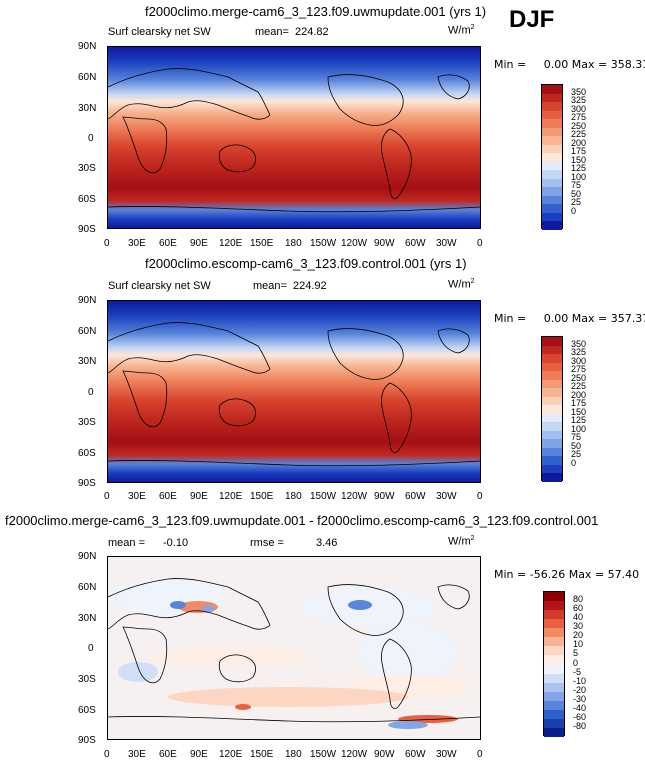 The image size is (645, 765). I want to click on panel2-mean-label: mean=, so click(270, 286).